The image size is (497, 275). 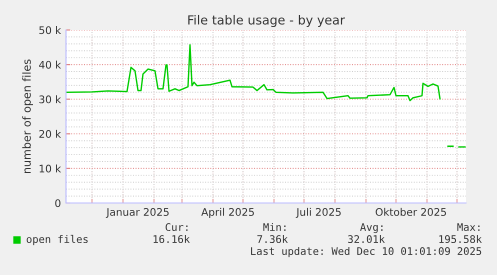 What do you see at coordinates (266, 21) in the screenshot?
I see `chart-title: File table usage - by year` at bounding box center [266, 21].